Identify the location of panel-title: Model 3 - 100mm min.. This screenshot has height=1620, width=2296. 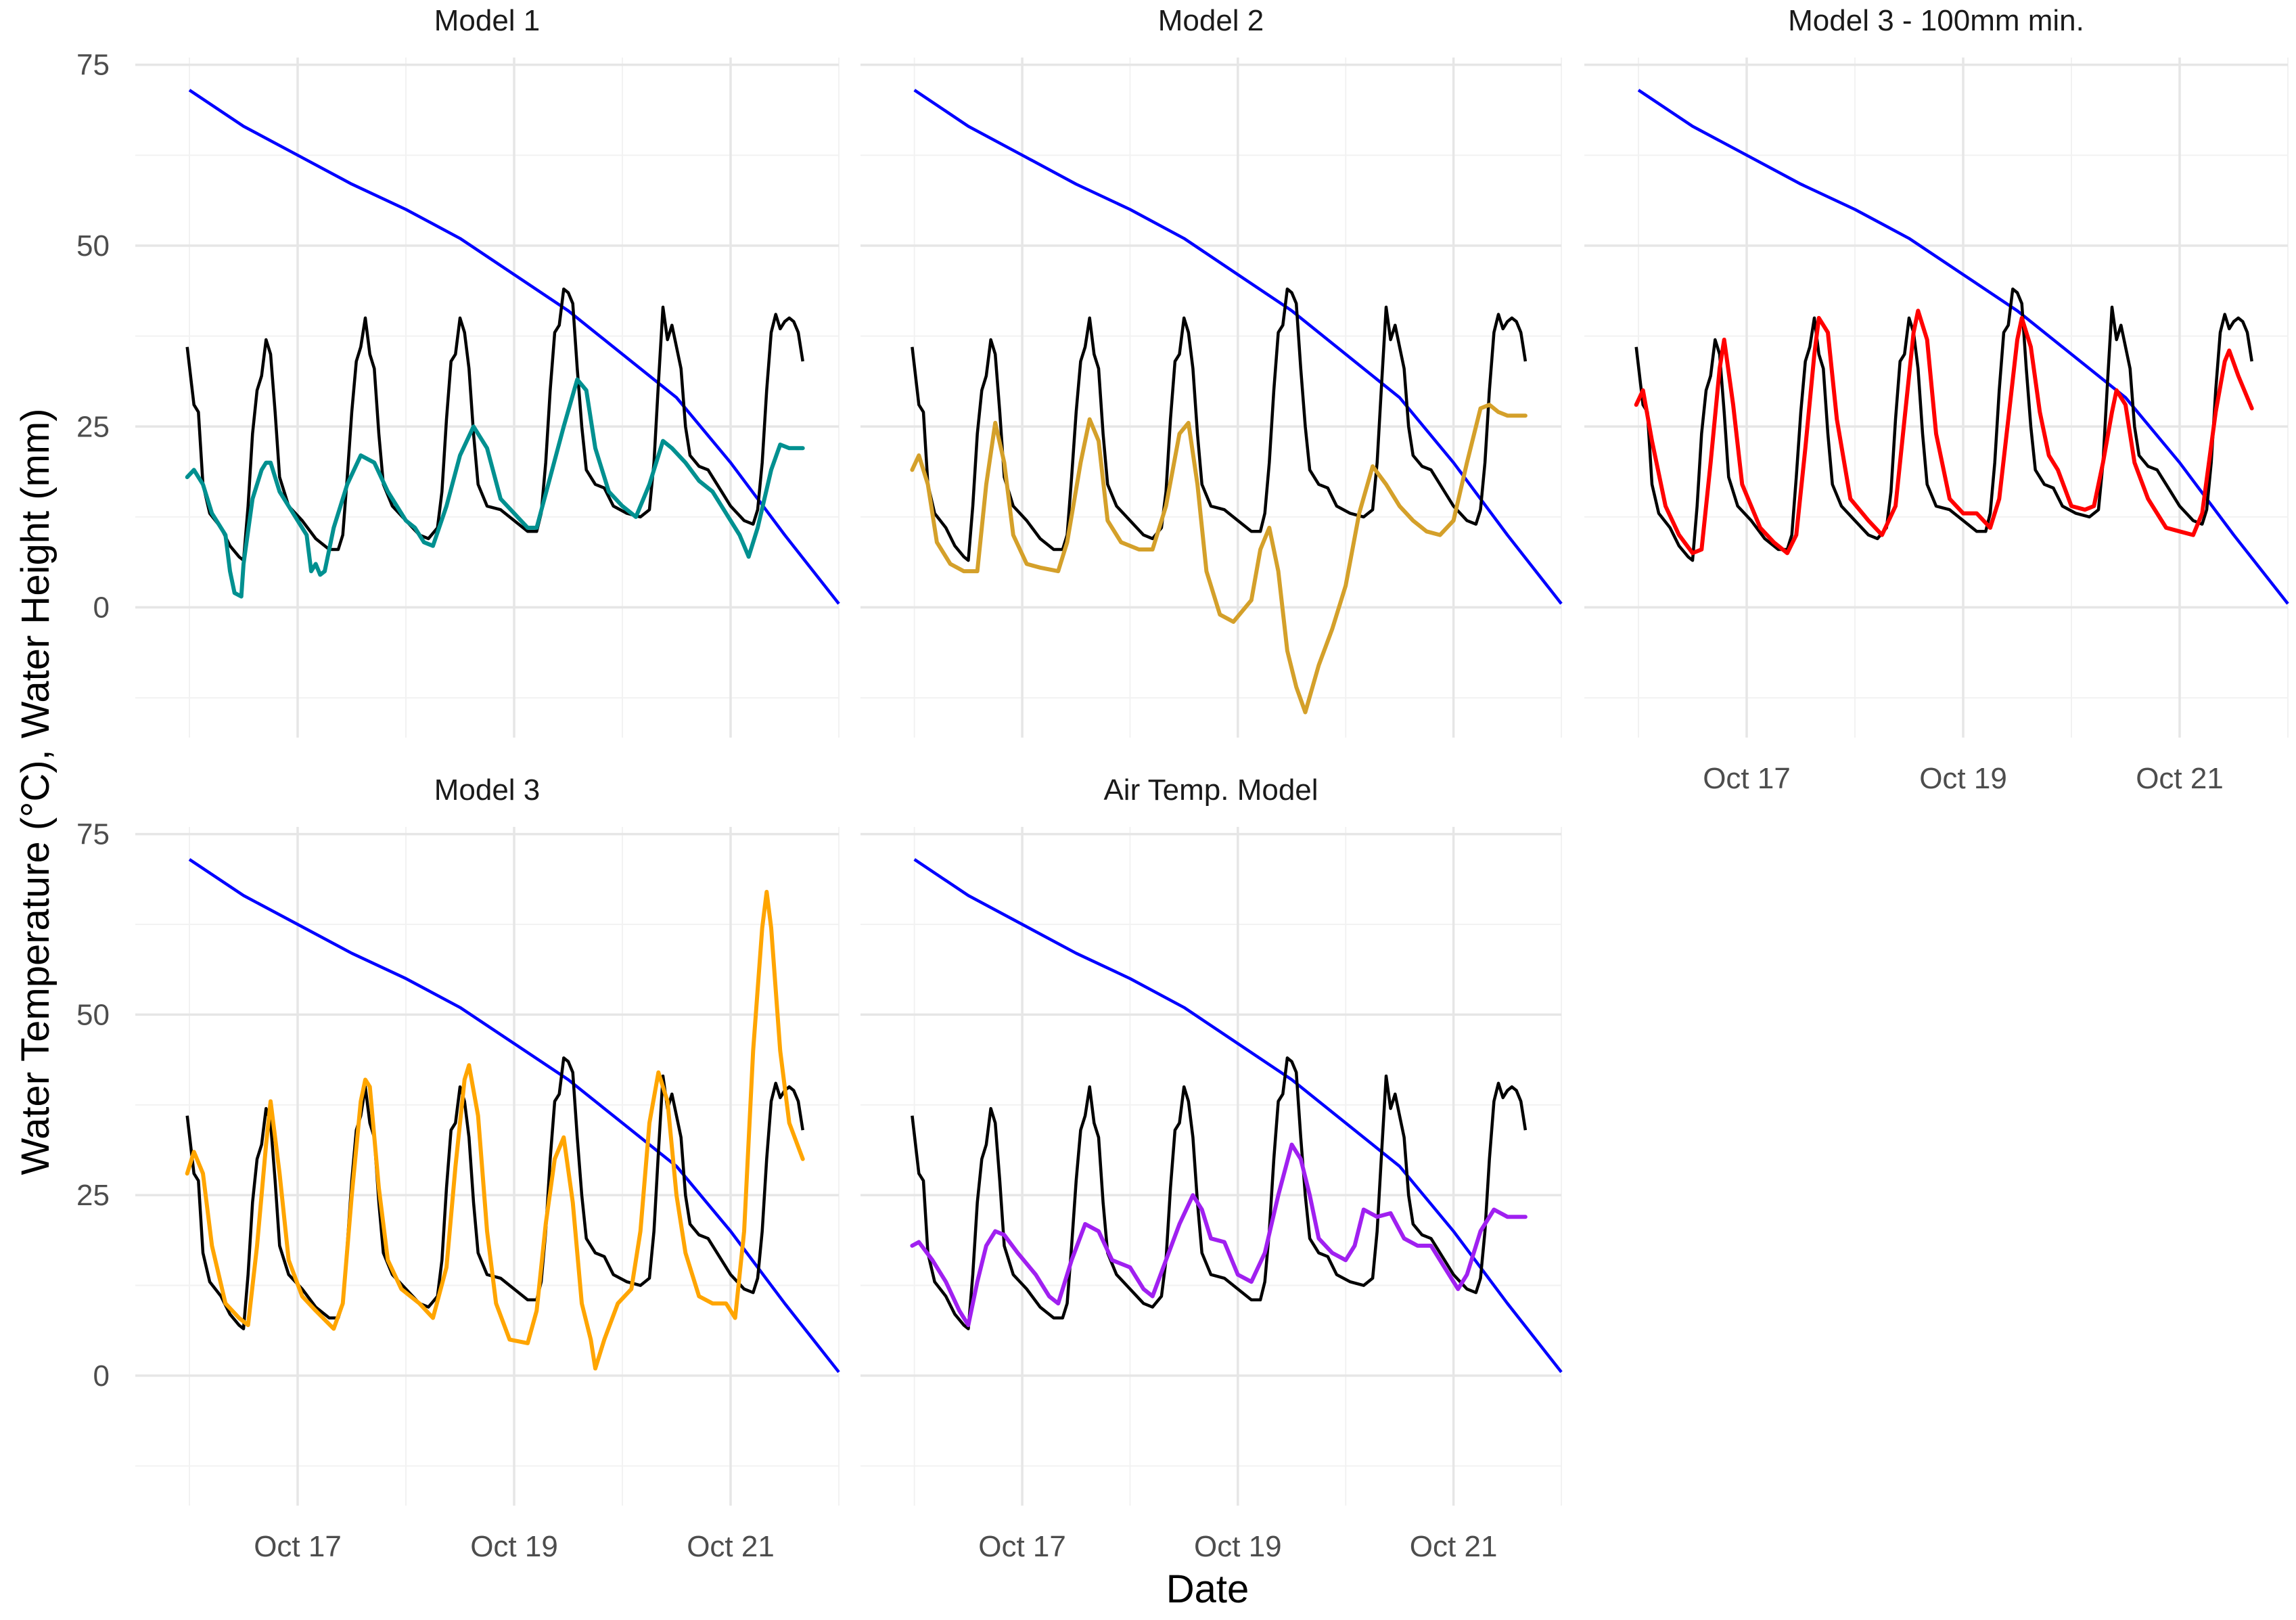
(1936, 20).